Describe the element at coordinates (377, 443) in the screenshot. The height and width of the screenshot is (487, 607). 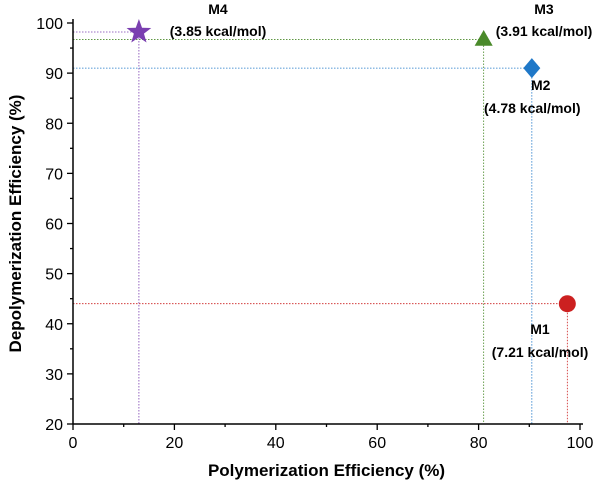
I see `x-tick-label: 60` at that location.